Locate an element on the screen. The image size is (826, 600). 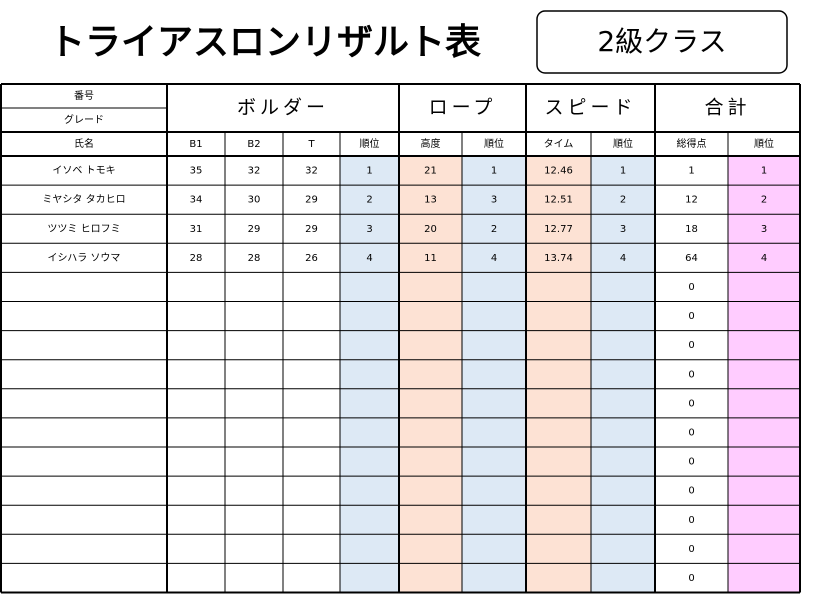
column-header: 高度 is located at coordinates (431, 143).